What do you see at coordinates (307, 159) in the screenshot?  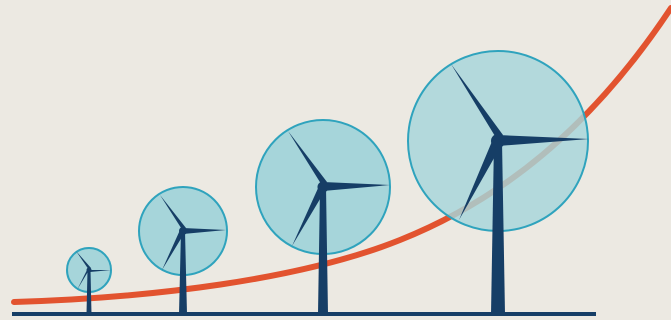 I see `turbine-3-blade-up` at bounding box center [307, 159].